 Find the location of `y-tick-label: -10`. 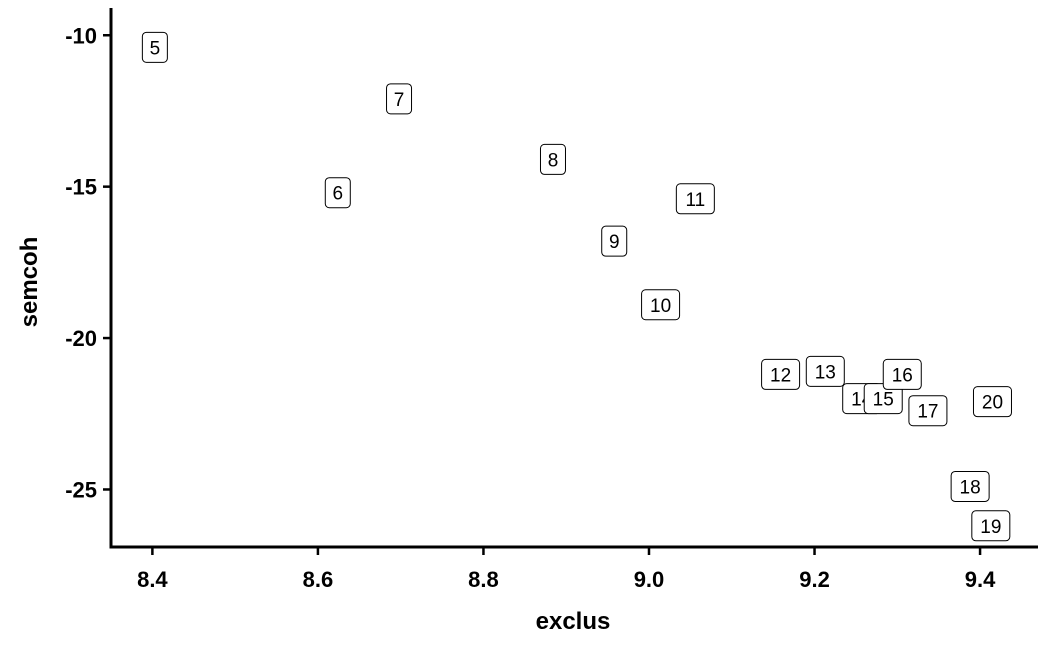

y-tick-label: -10 is located at coordinates (81, 35).